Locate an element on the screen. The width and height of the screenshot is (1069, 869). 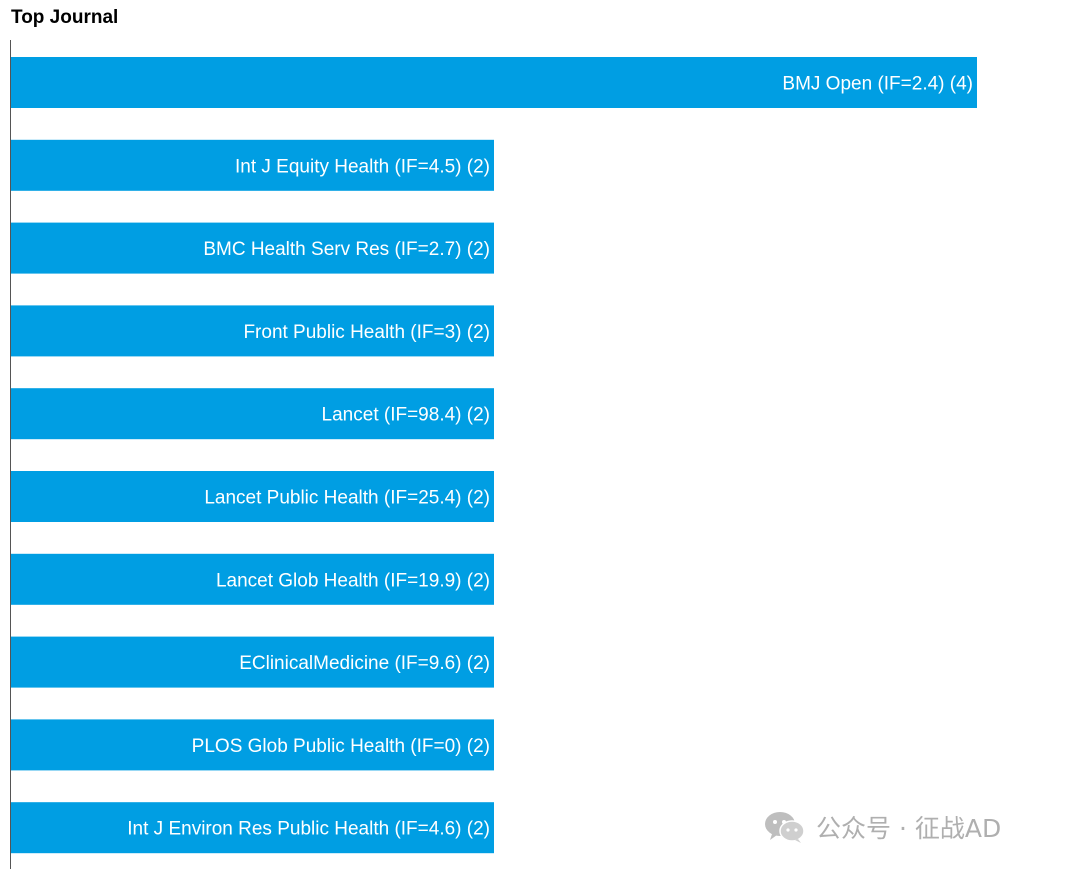
bar-label: EClinicalMedicine (IF=9.6) (2) is located at coordinates (364, 663).